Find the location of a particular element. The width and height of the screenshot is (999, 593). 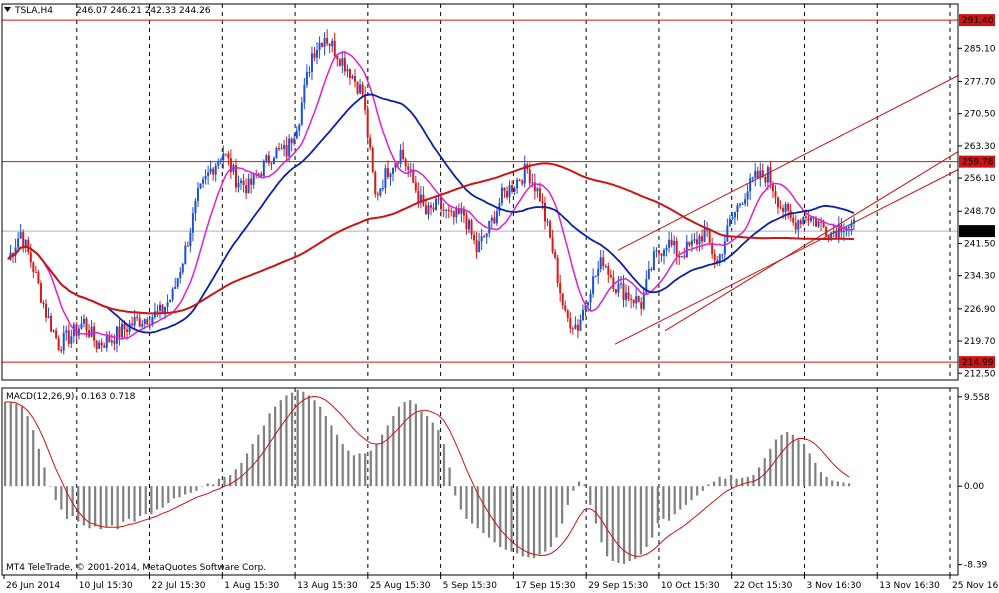

price-tick-label: 248.70 is located at coordinates (980, 212).